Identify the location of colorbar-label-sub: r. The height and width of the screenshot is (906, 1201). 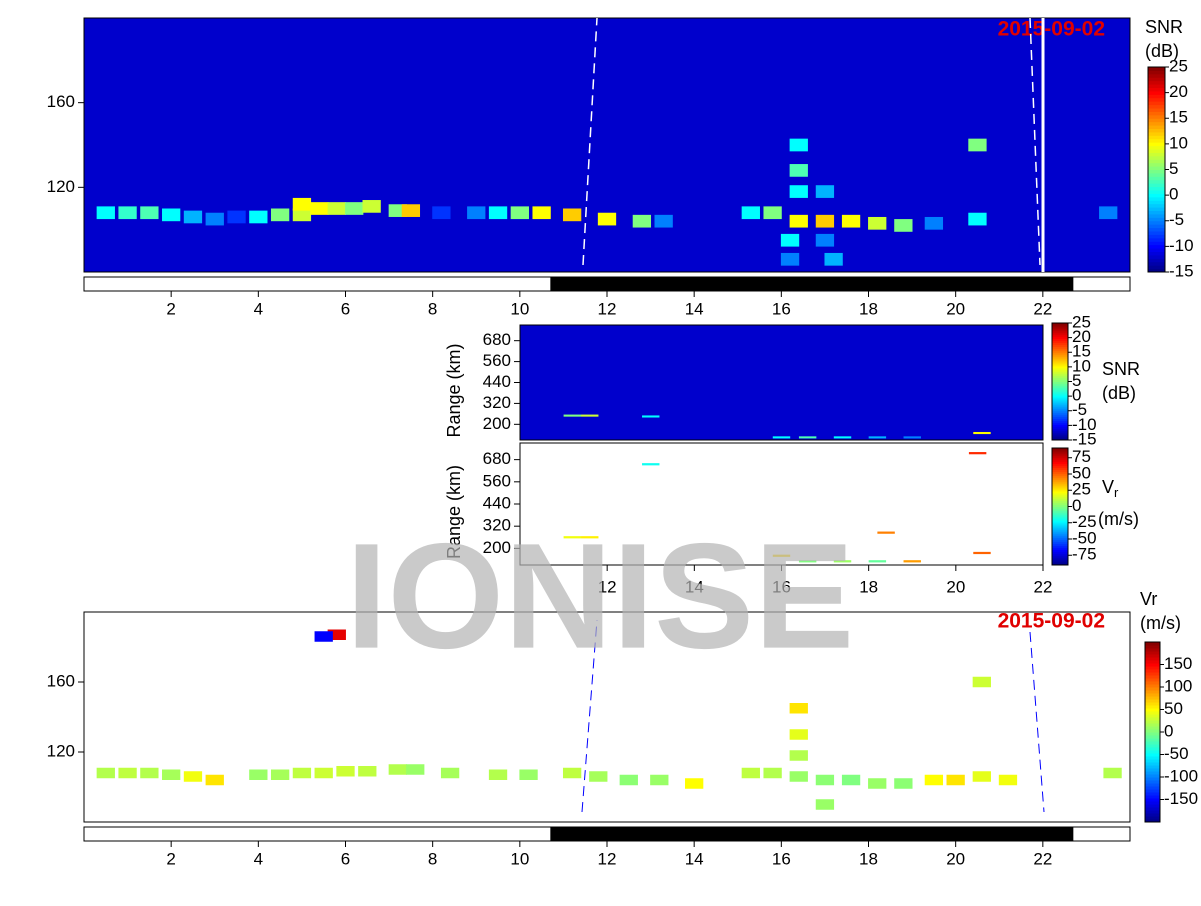
(1116, 492).